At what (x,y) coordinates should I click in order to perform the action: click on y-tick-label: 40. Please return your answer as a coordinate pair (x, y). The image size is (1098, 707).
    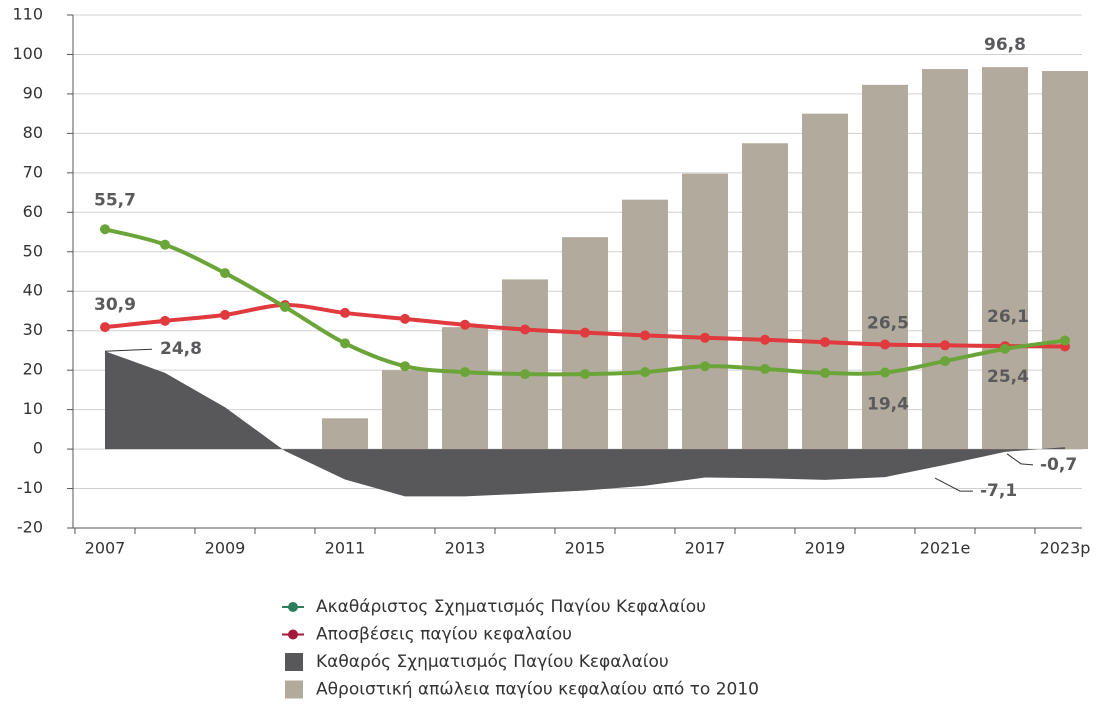
    Looking at the image, I should click on (33, 290).